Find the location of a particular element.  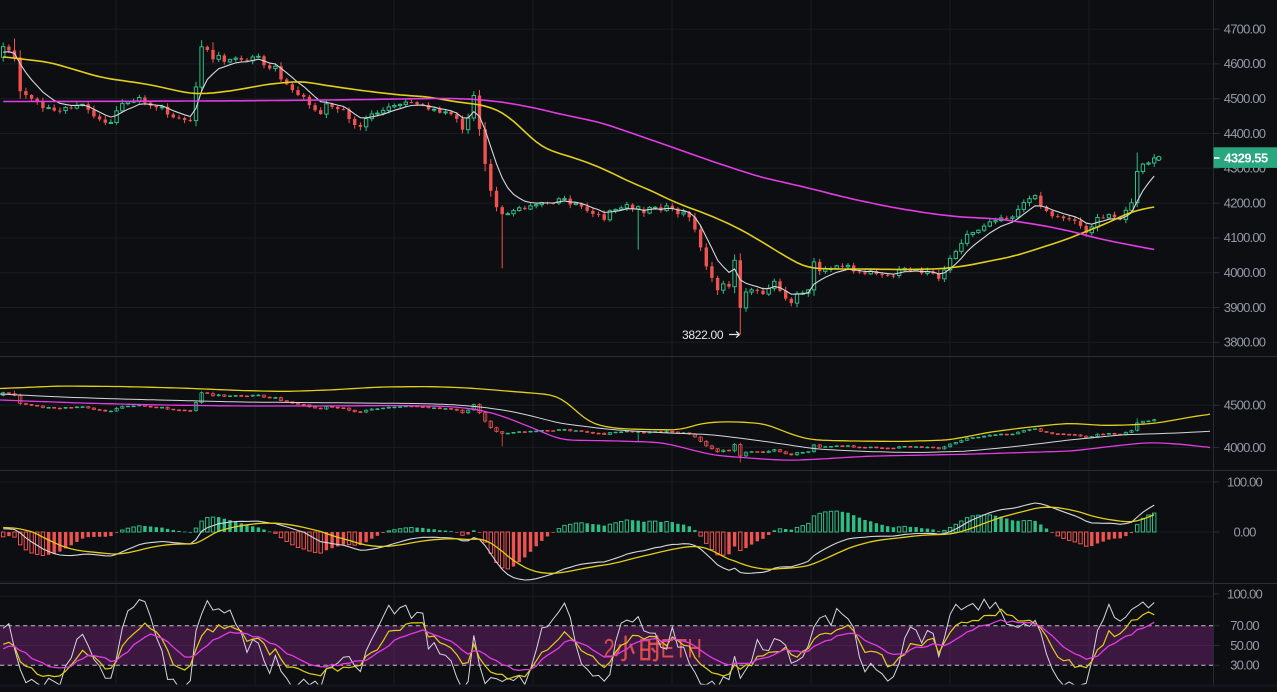

svg-text: 3800.00 is located at coordinates (1245, 342).